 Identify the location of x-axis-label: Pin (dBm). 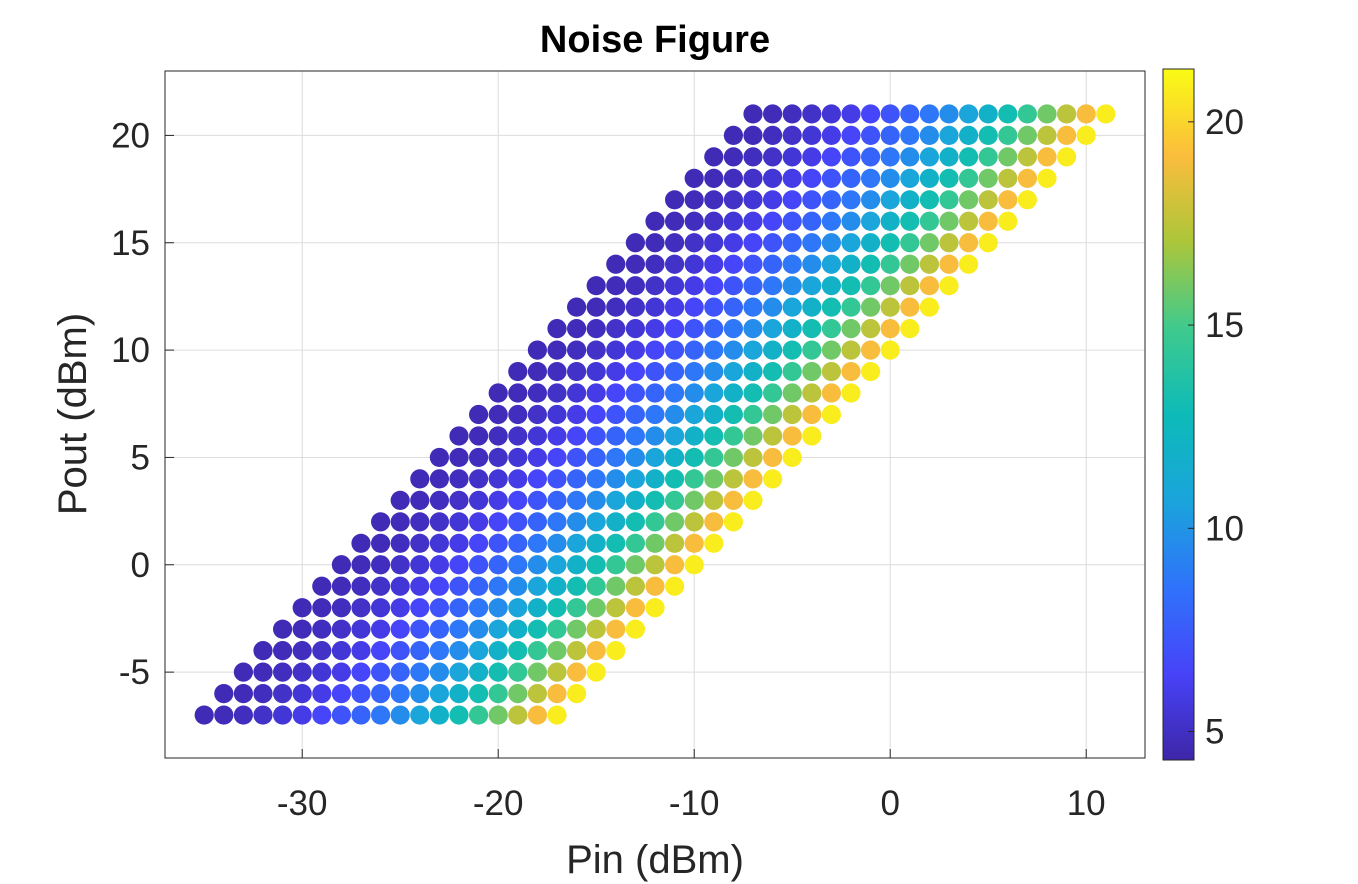
(655, 860).